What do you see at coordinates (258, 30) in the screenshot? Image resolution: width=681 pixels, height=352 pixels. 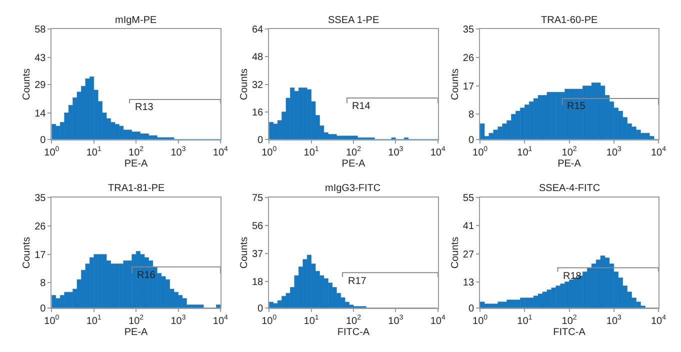 I see `y-tick-label: 64` at bounding box center [258, 30].